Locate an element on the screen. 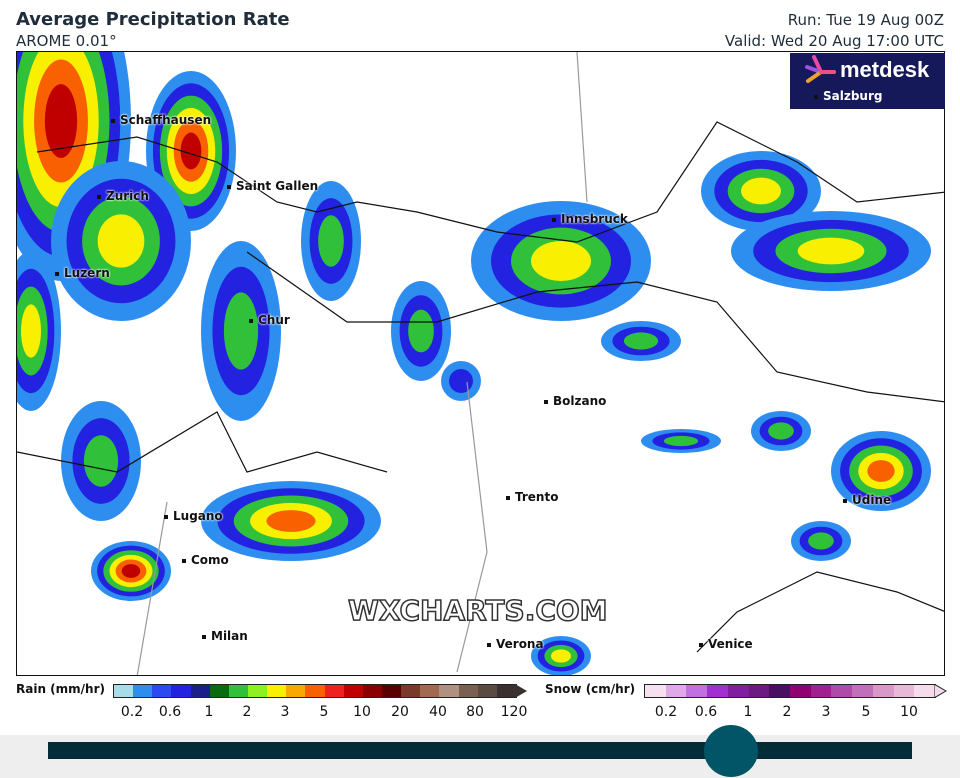  snow-legend-label: Snow (cm/hr) is located at coordinates (590, 689).